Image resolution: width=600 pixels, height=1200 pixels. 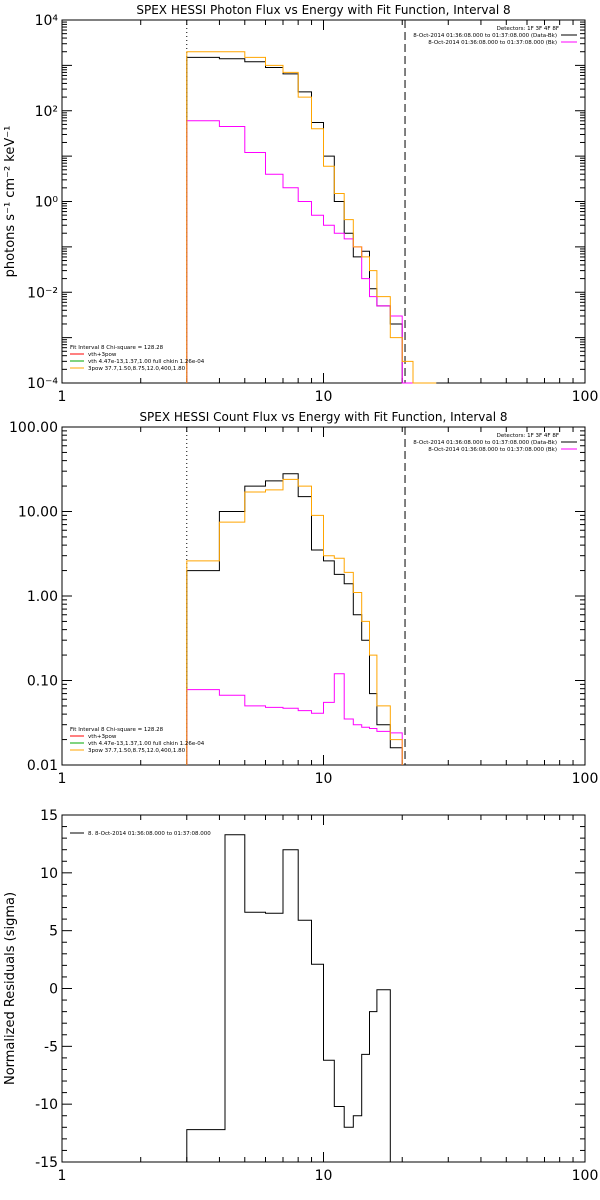 What do you see at coordinates (53, 990) in the screenshot?
I see `y-tick-label: 0` at bounding box center [53, 990].